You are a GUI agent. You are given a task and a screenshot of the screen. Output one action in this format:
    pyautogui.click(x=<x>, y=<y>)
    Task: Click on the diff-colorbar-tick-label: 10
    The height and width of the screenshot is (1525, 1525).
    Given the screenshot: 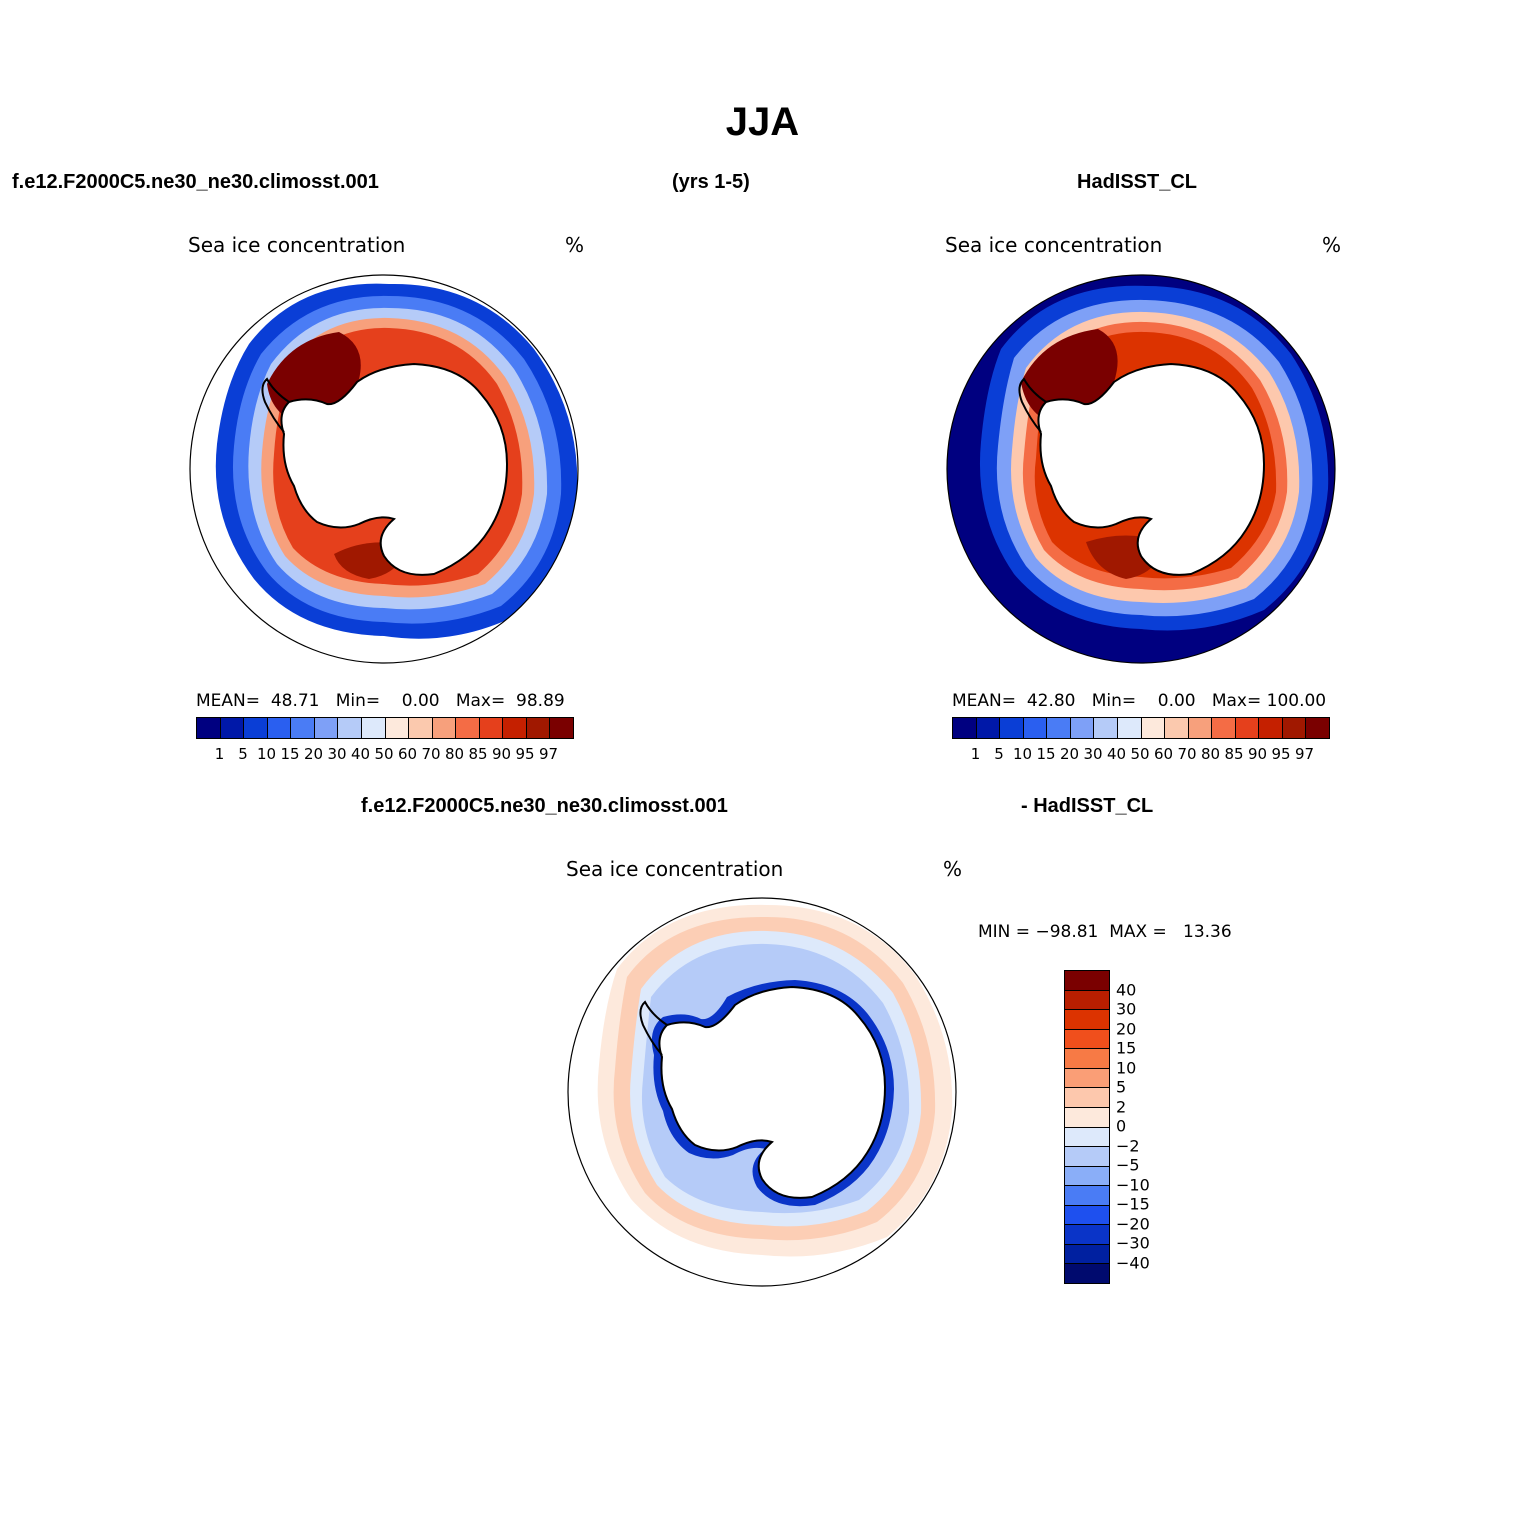 What is the action you would take?
    pyautogui.click(x=1126, y=1067)
    